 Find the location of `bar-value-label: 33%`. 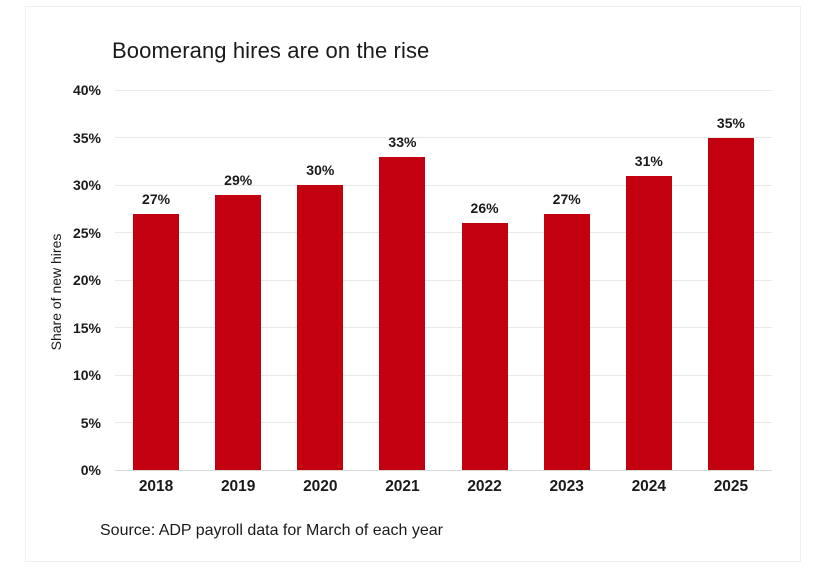

bar-value-label: 33% is located at coordinates (402, 141).